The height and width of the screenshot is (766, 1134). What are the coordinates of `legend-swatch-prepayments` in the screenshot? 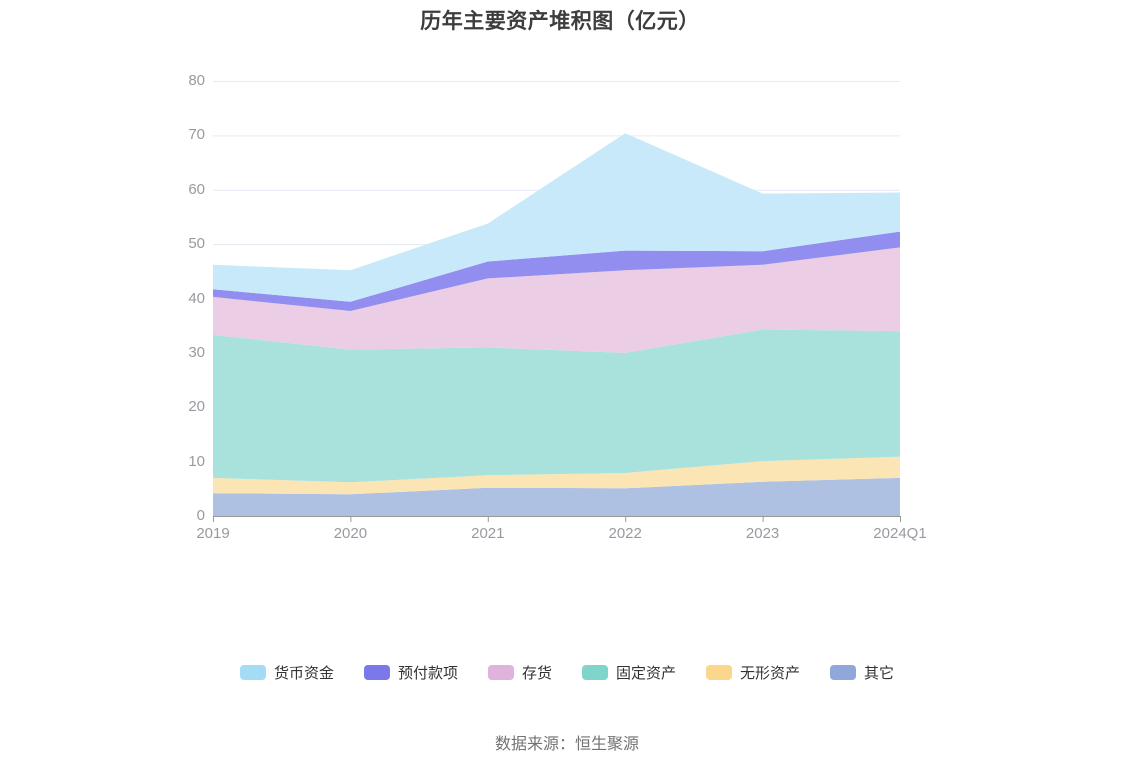 It's located at (376, 672).